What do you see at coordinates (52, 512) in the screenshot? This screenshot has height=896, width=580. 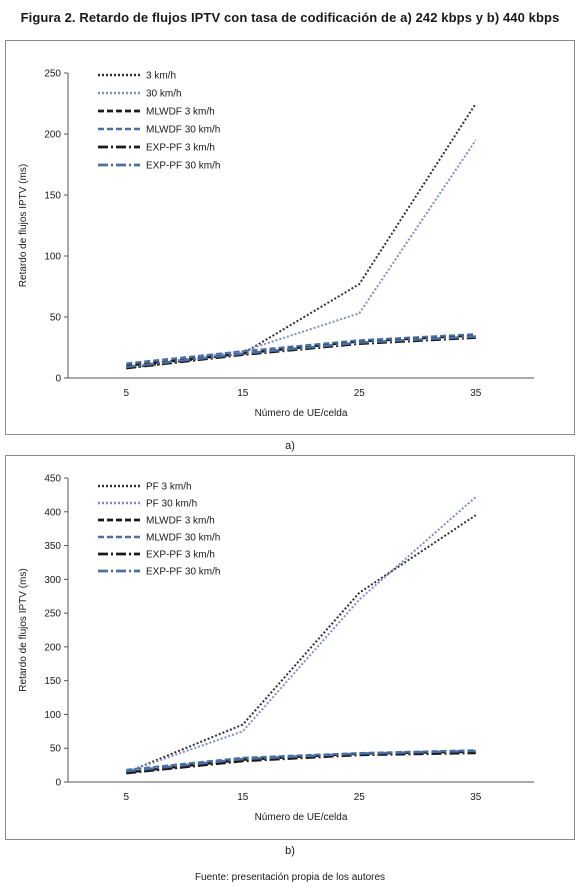 I see `chart-b-y-tick-label: 400` at bounding box center [52, 512].